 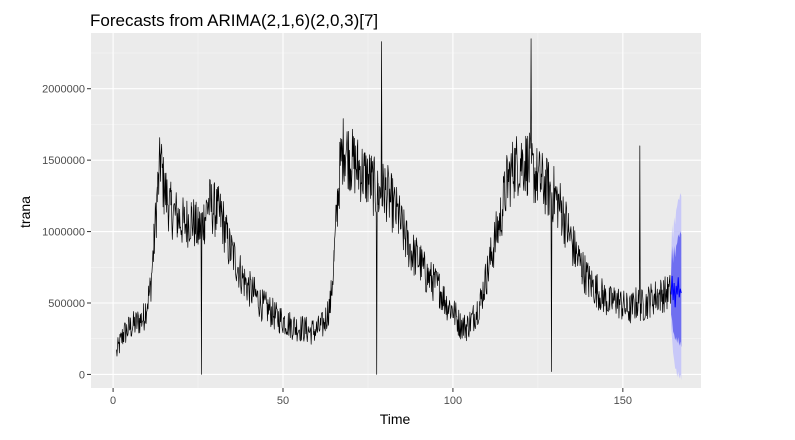 I want to click on y-tick-label: 500000, so click(x=66, y=304).